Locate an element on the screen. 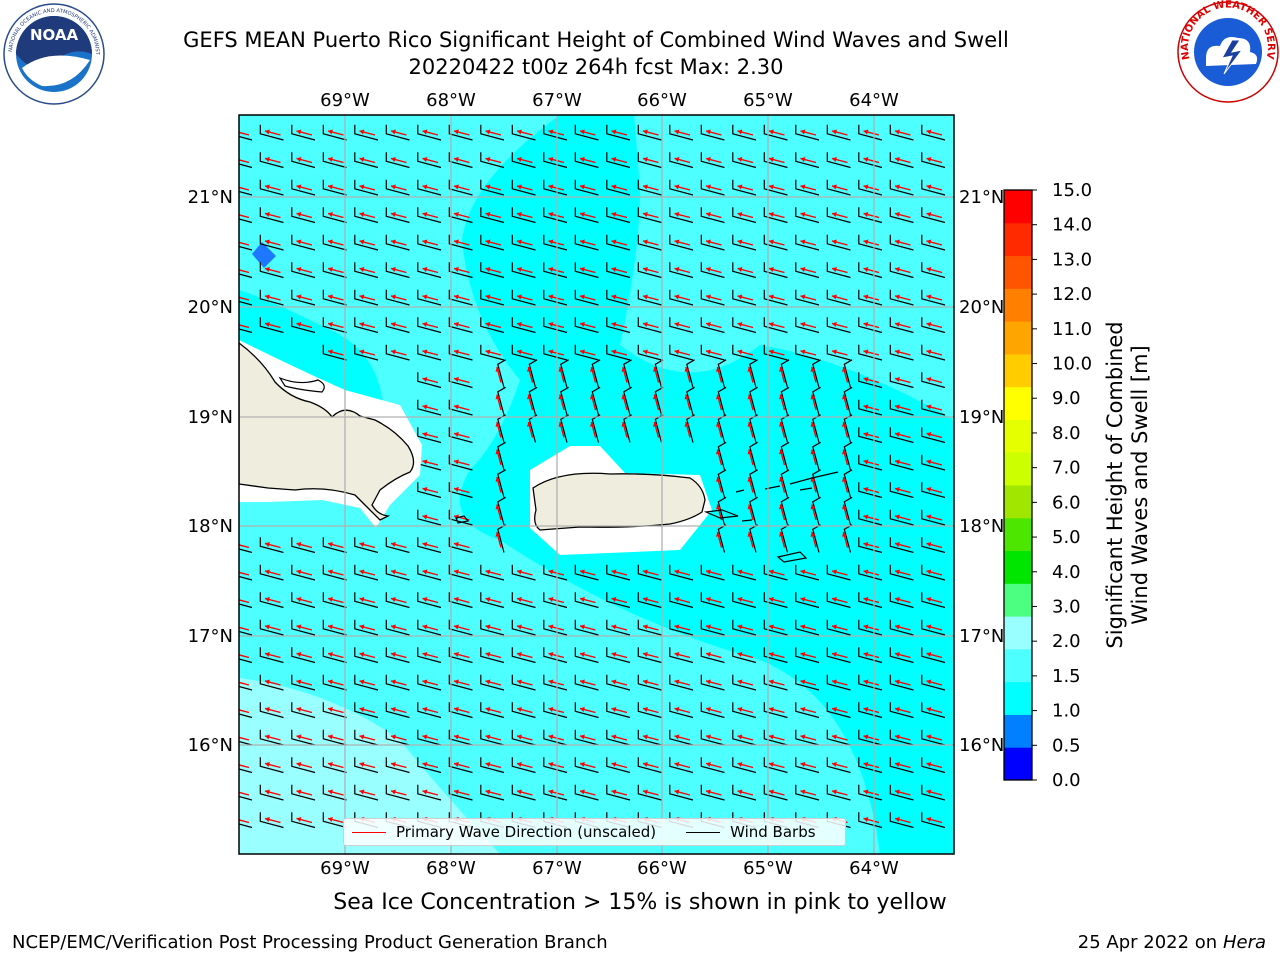 The width and height of the screenshot is (1280, 960). lat-label-right: 16°N is located at coordinates (981, 745).